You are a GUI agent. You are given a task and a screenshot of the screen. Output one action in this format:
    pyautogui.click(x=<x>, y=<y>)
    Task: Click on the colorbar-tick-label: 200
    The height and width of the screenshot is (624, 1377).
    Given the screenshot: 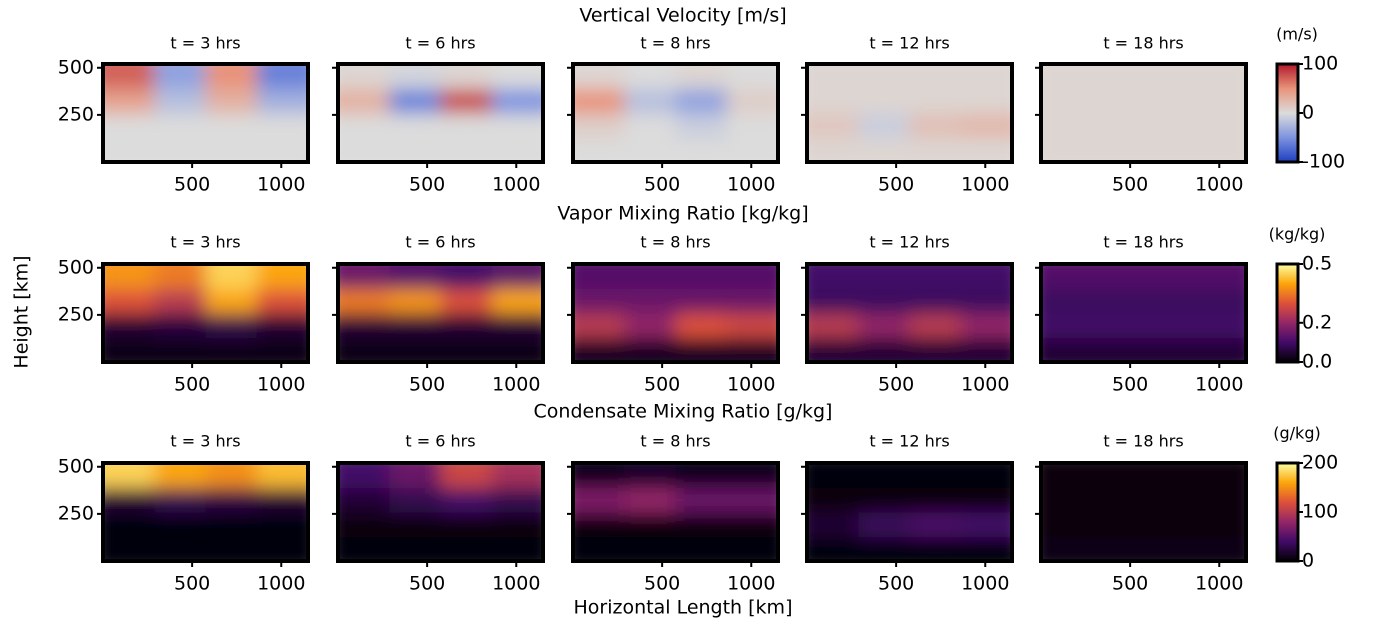 What is the action you would take?
    pyautogui.click(x=1320, y=463)
    